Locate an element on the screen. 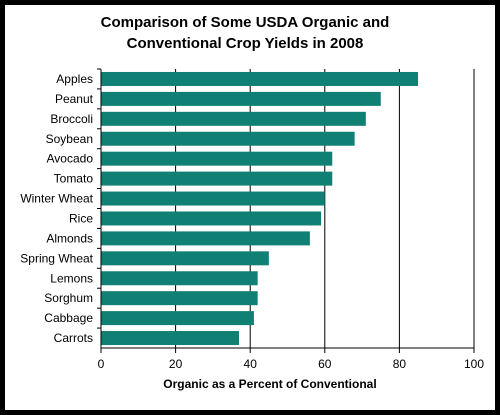 Image resolution: width=500 pixels, height=415 pixels. x-axis-title: Organic as a Percent of Conventional is located at coordinates (269, 384).